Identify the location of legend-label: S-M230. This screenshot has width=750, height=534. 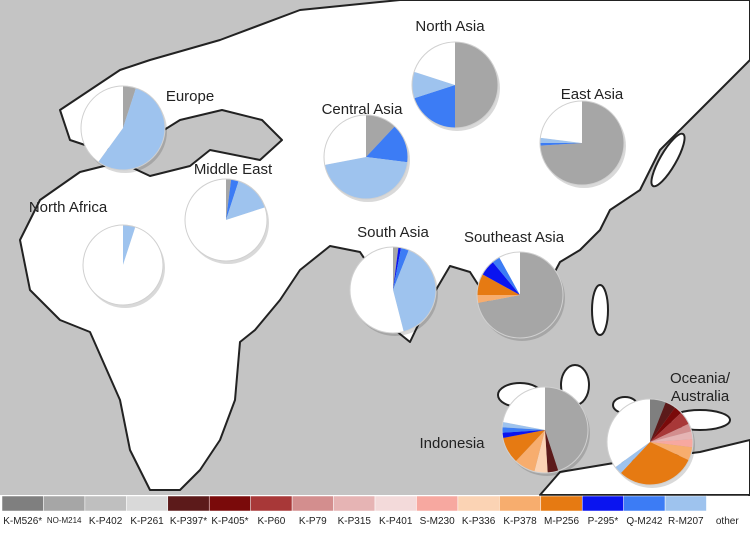
(437, 521).